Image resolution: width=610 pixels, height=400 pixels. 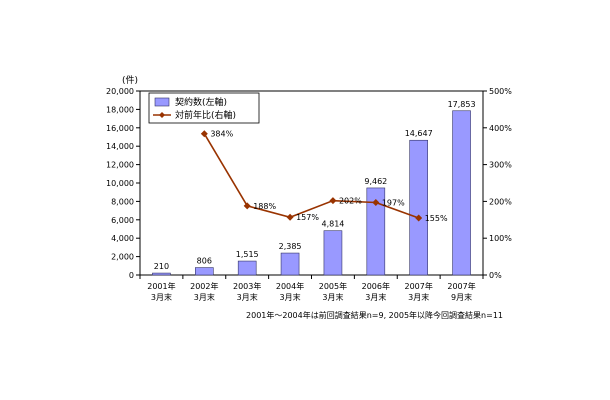 What do you see at coordinates (500, 201) in the screenshot?
I see `y-right-tick-label: 200%` at bounding box center [500, 201].